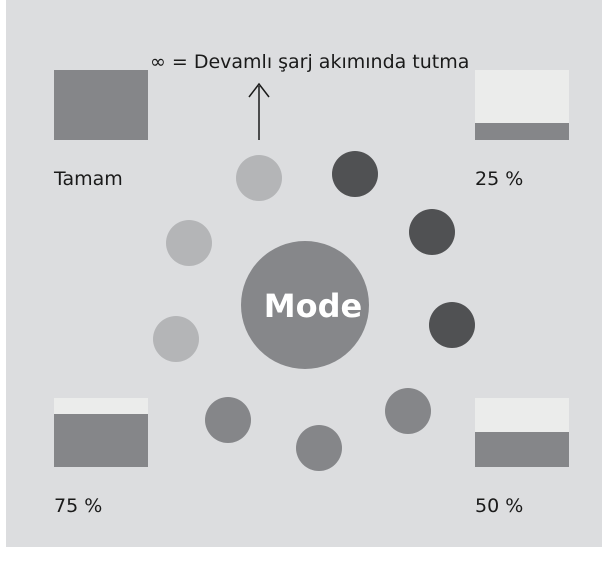  What do you see at coordinates (499, 179) in the screenshot?
I see `state-label: 25 %` at bounding box center [499, 179].